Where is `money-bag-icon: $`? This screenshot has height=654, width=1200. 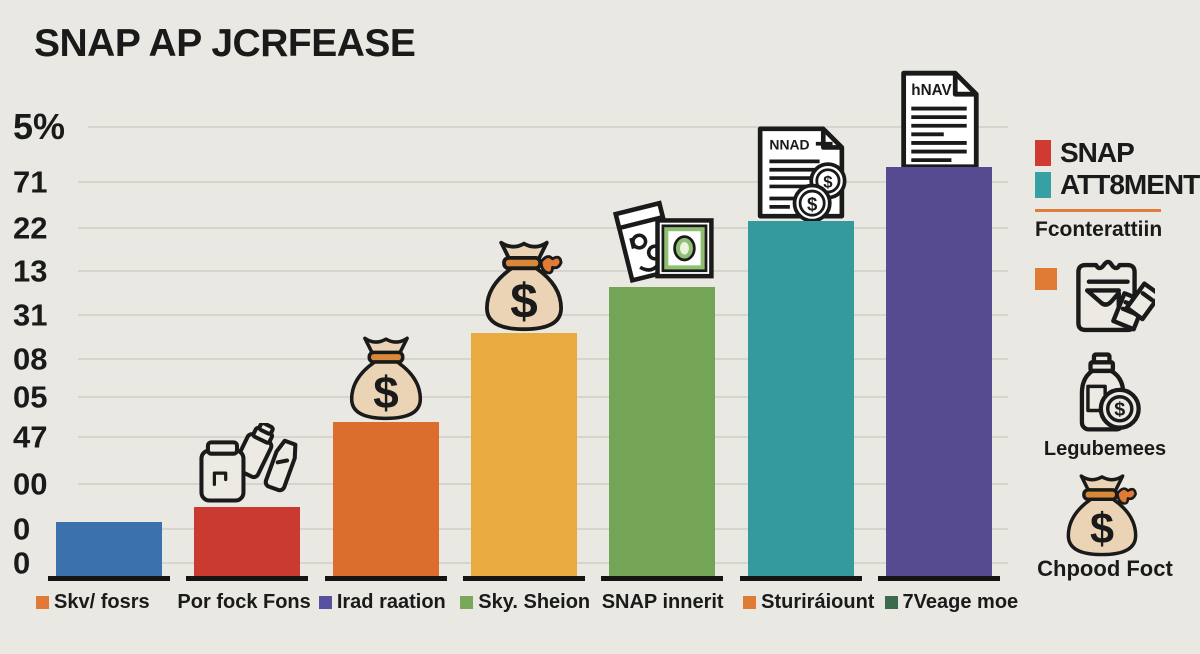
money-bag-icon: $ is located at coordinates (385, 378).